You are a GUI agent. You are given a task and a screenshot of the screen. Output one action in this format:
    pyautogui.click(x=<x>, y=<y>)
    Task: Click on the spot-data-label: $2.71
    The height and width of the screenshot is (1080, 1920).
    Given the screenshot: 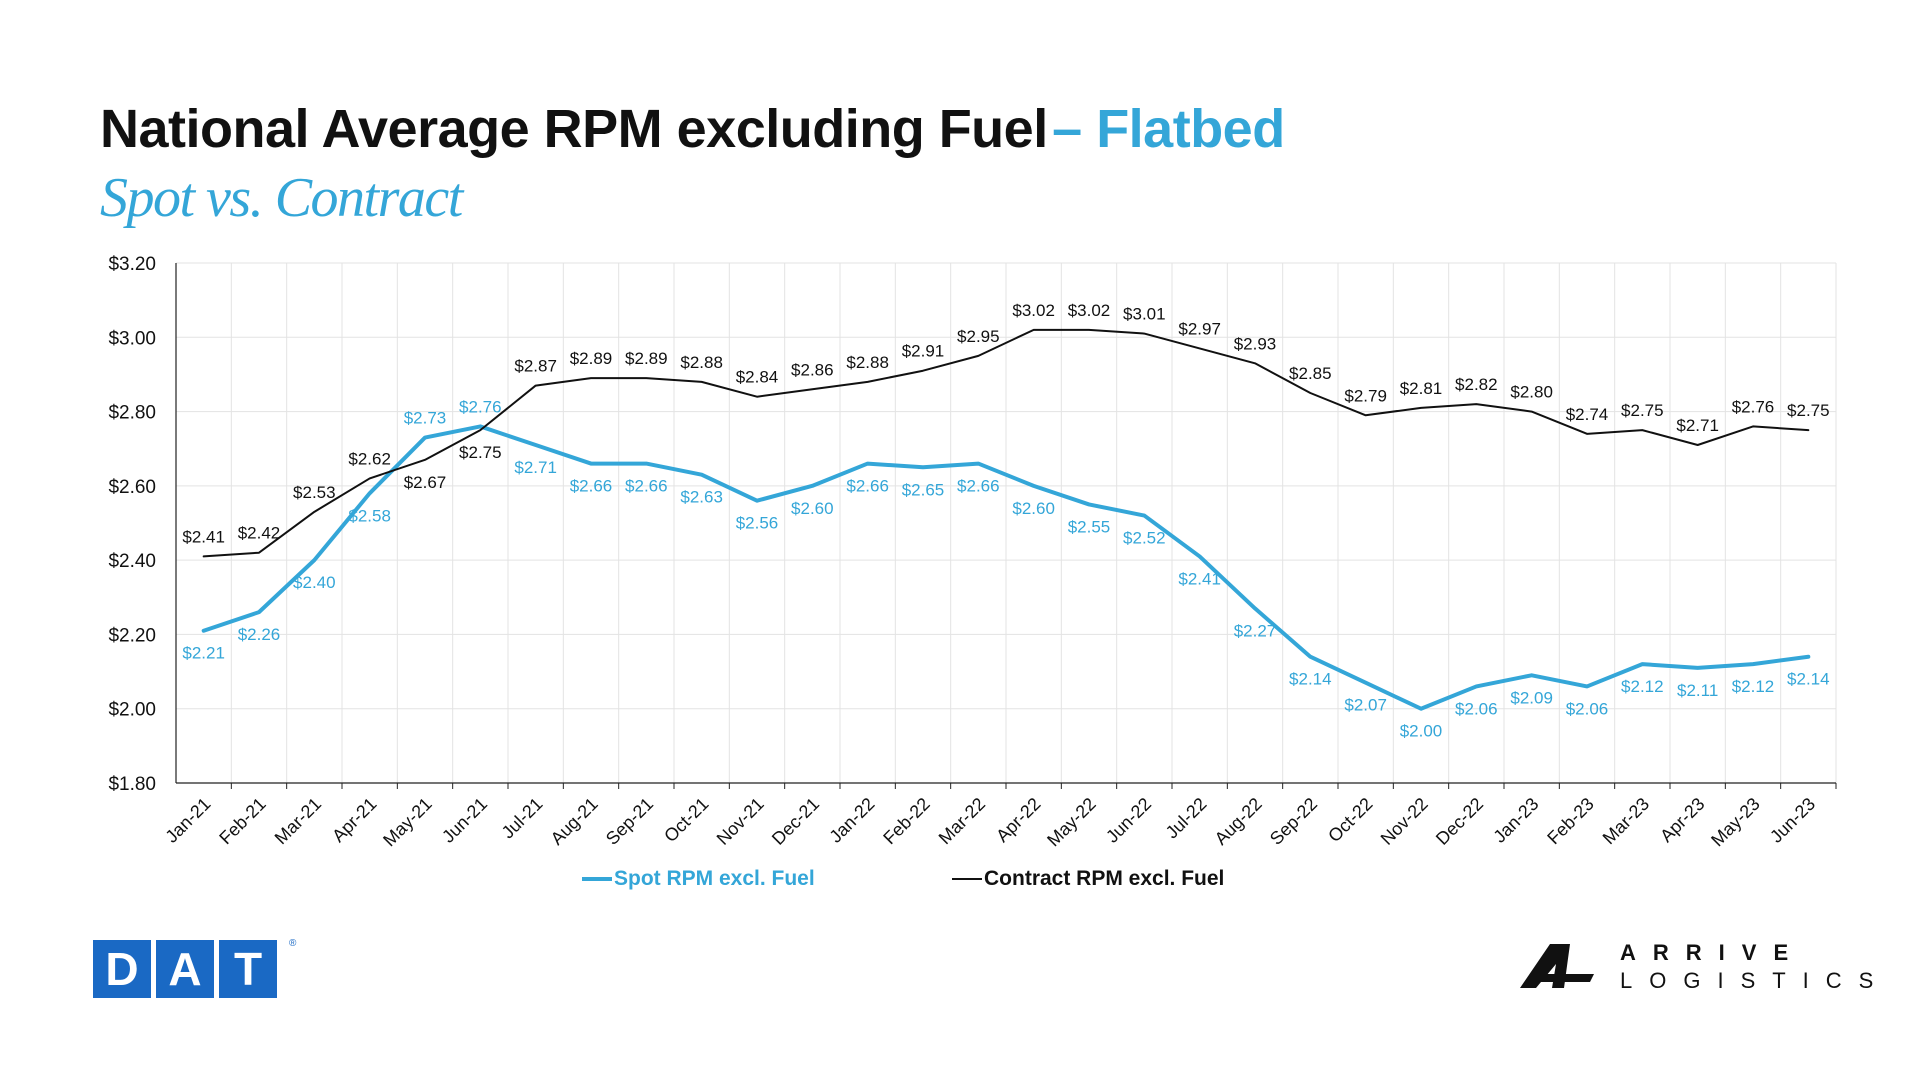 What is the action you would take?
    pyautogui.click(x=535, y=467)
    